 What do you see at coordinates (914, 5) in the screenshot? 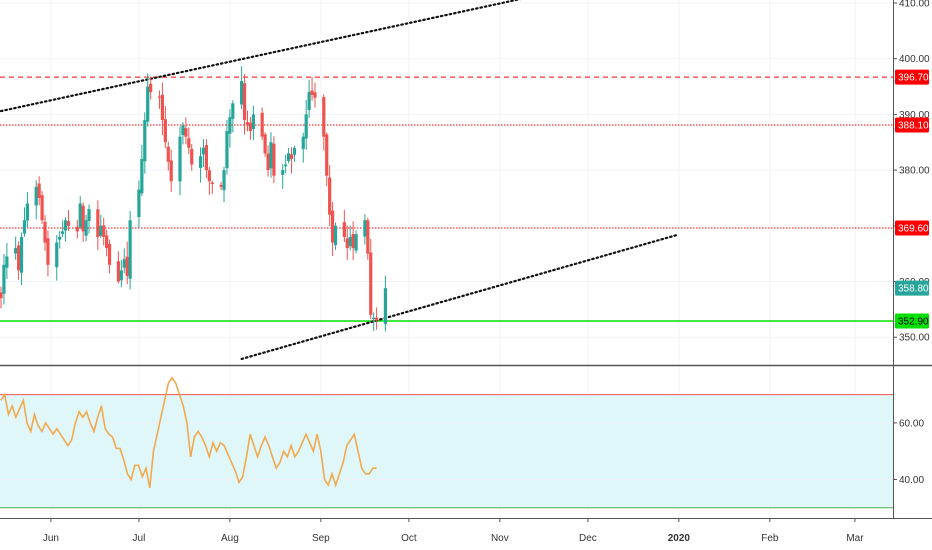
I see `price-tick-label-6: 410.00` at bounding box center [914, 5].